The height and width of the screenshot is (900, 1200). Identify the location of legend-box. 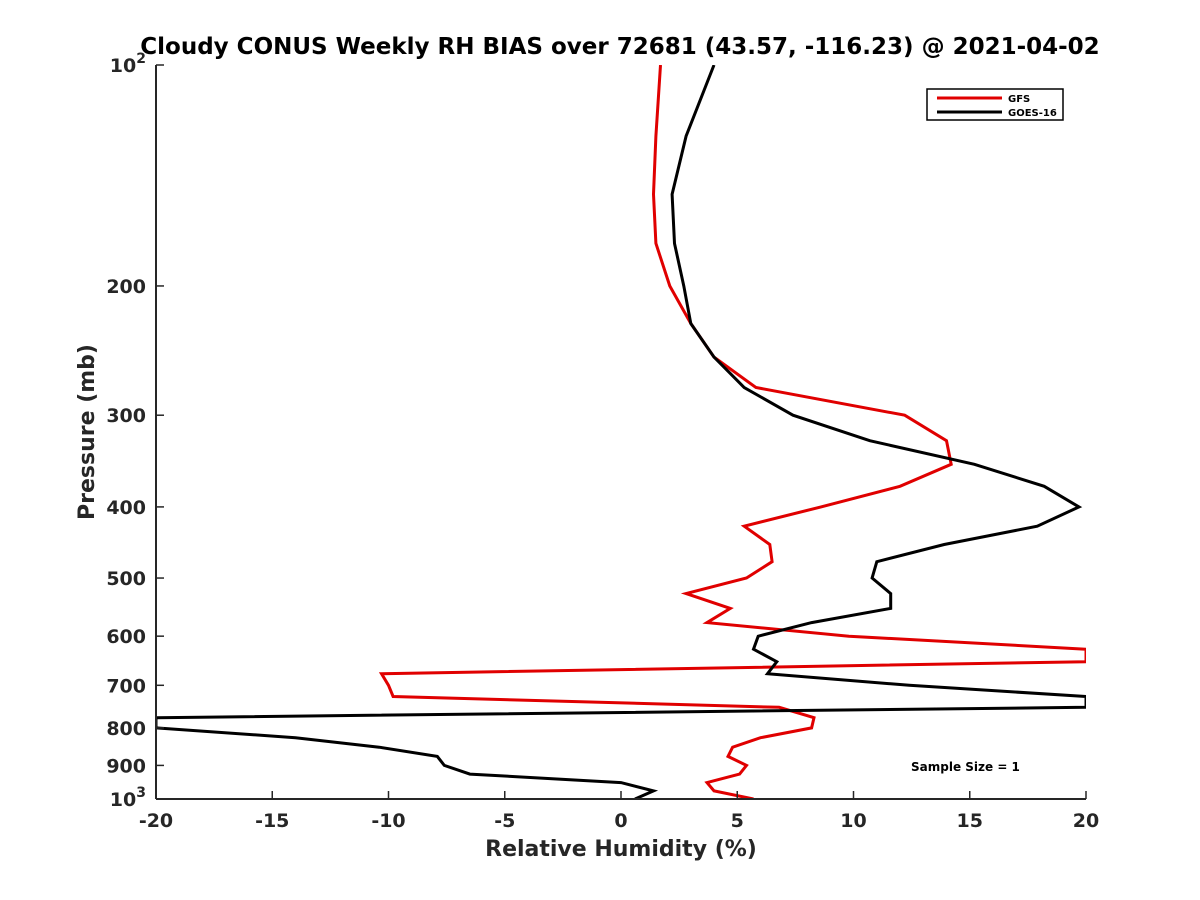
(995, 104).